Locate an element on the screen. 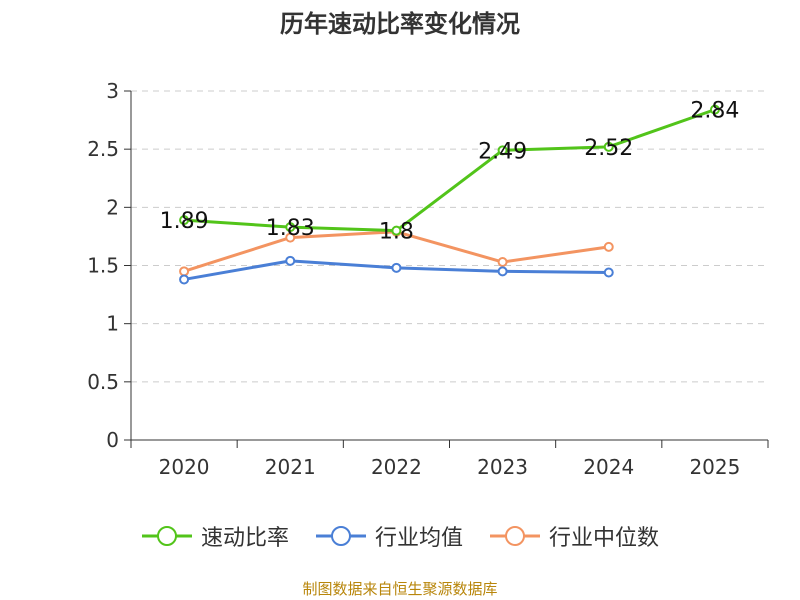 This screenshot has height=600, width=800. y-tick-label: 2.5 is located at coordinates (103, 149).